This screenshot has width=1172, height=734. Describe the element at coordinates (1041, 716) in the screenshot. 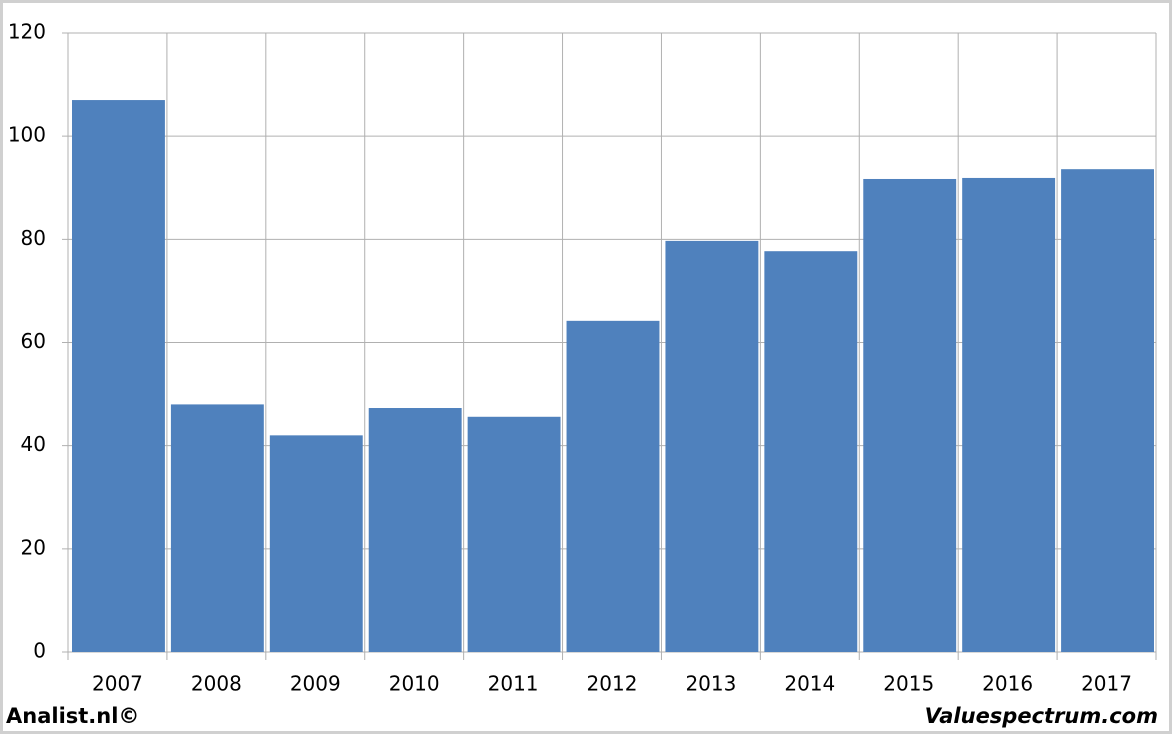

I see `footer-right: Valuespectrum.com` at that location.